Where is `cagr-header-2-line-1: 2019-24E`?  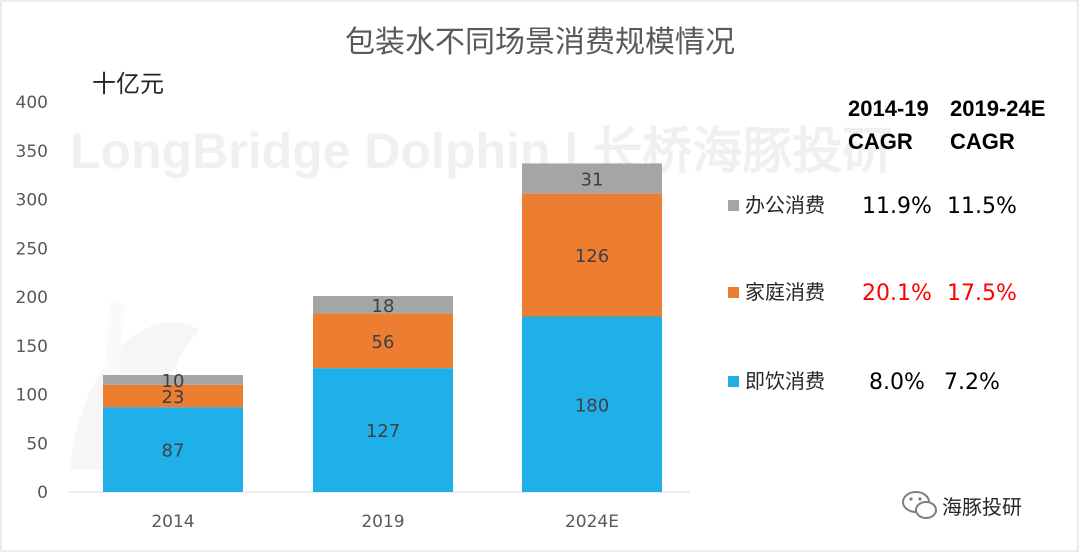
cagr-header-2-line-1: 2019-24E is located at coordinates (997, 108).